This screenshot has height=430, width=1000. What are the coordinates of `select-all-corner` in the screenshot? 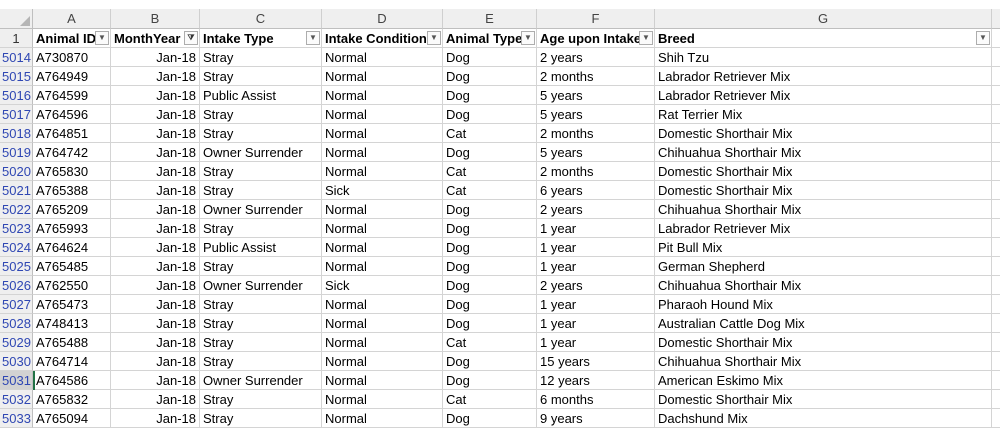 It's located at (16, 19).